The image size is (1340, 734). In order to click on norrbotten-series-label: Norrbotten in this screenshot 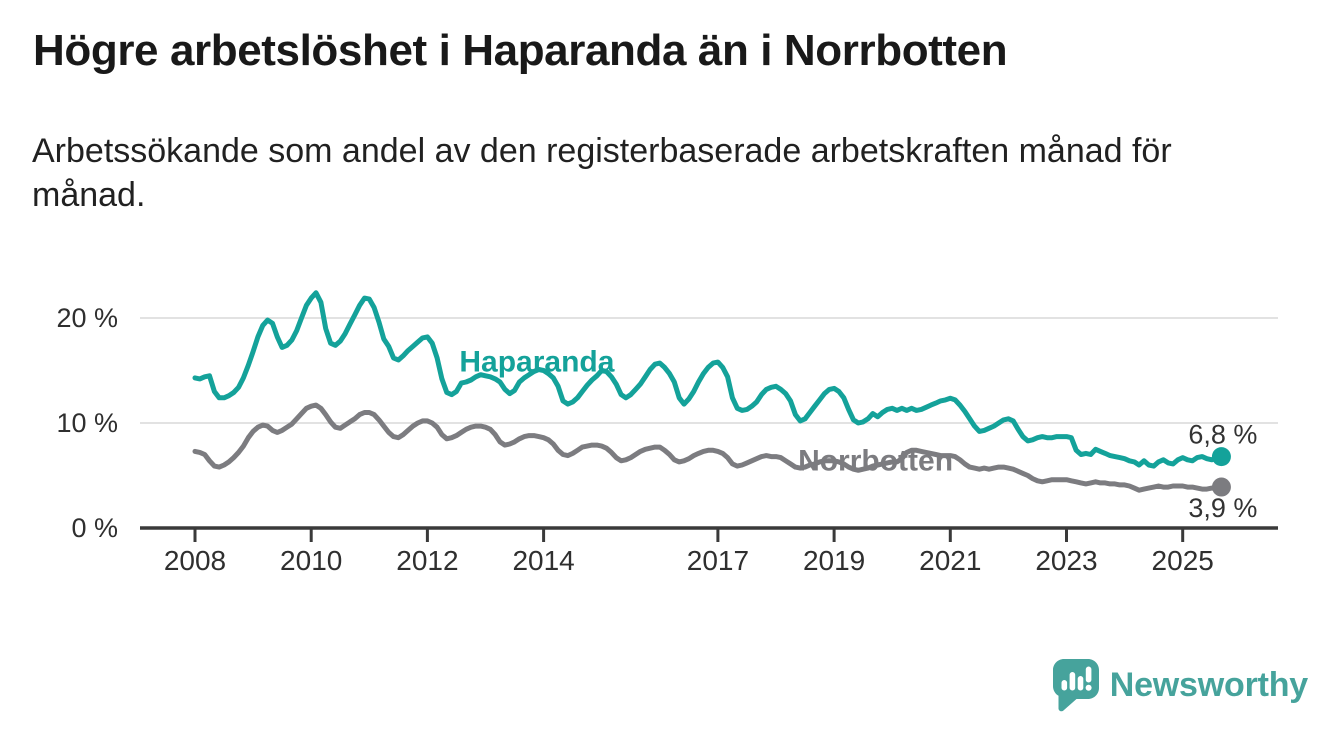, I will do `click(875, 460)`.